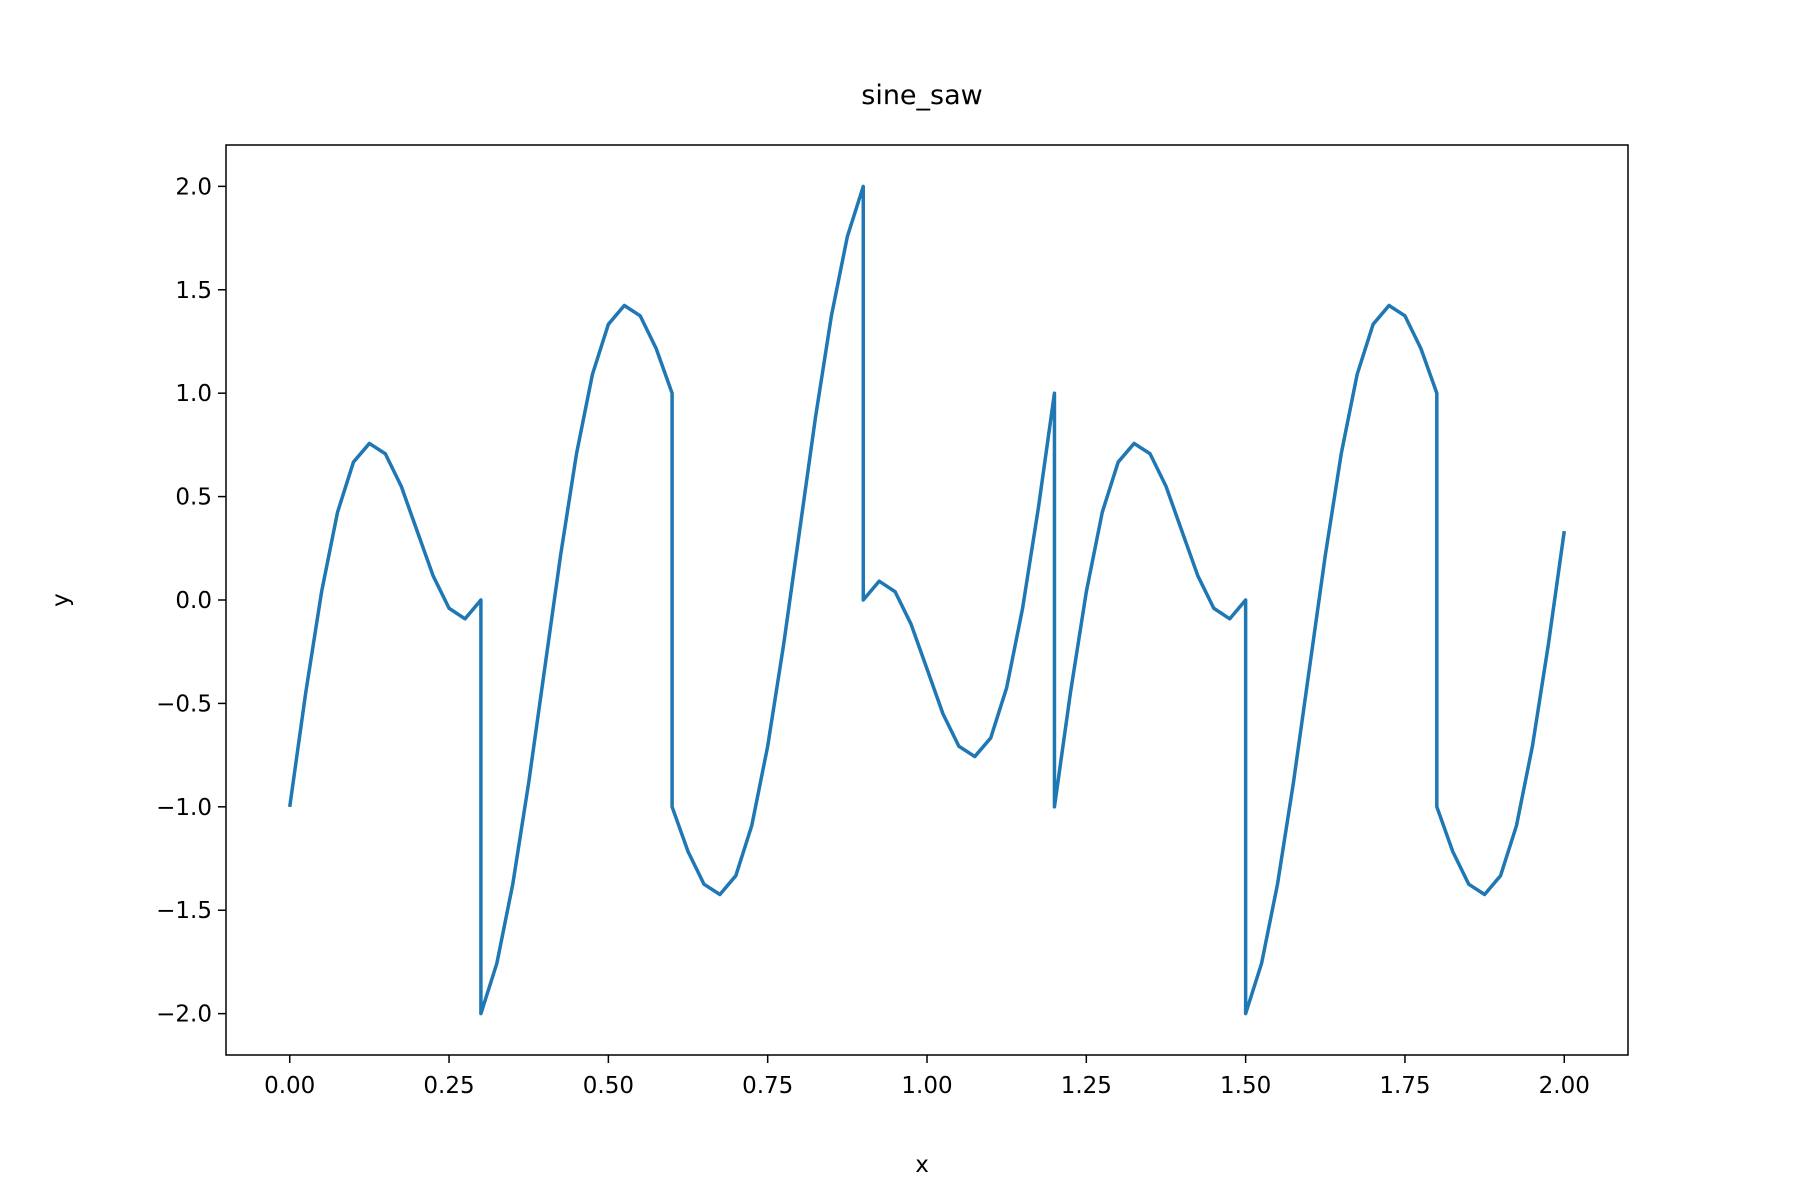  I want to click on chart-title: sine_saw, so click(922, 95).